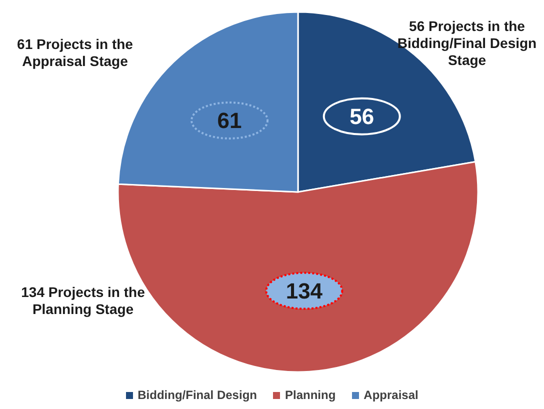  What do you see at coordinates (75, 53) in the screenshot?
I see `text: 61 Projects in the Appraisal Stage` at bounding box center [75, 53].